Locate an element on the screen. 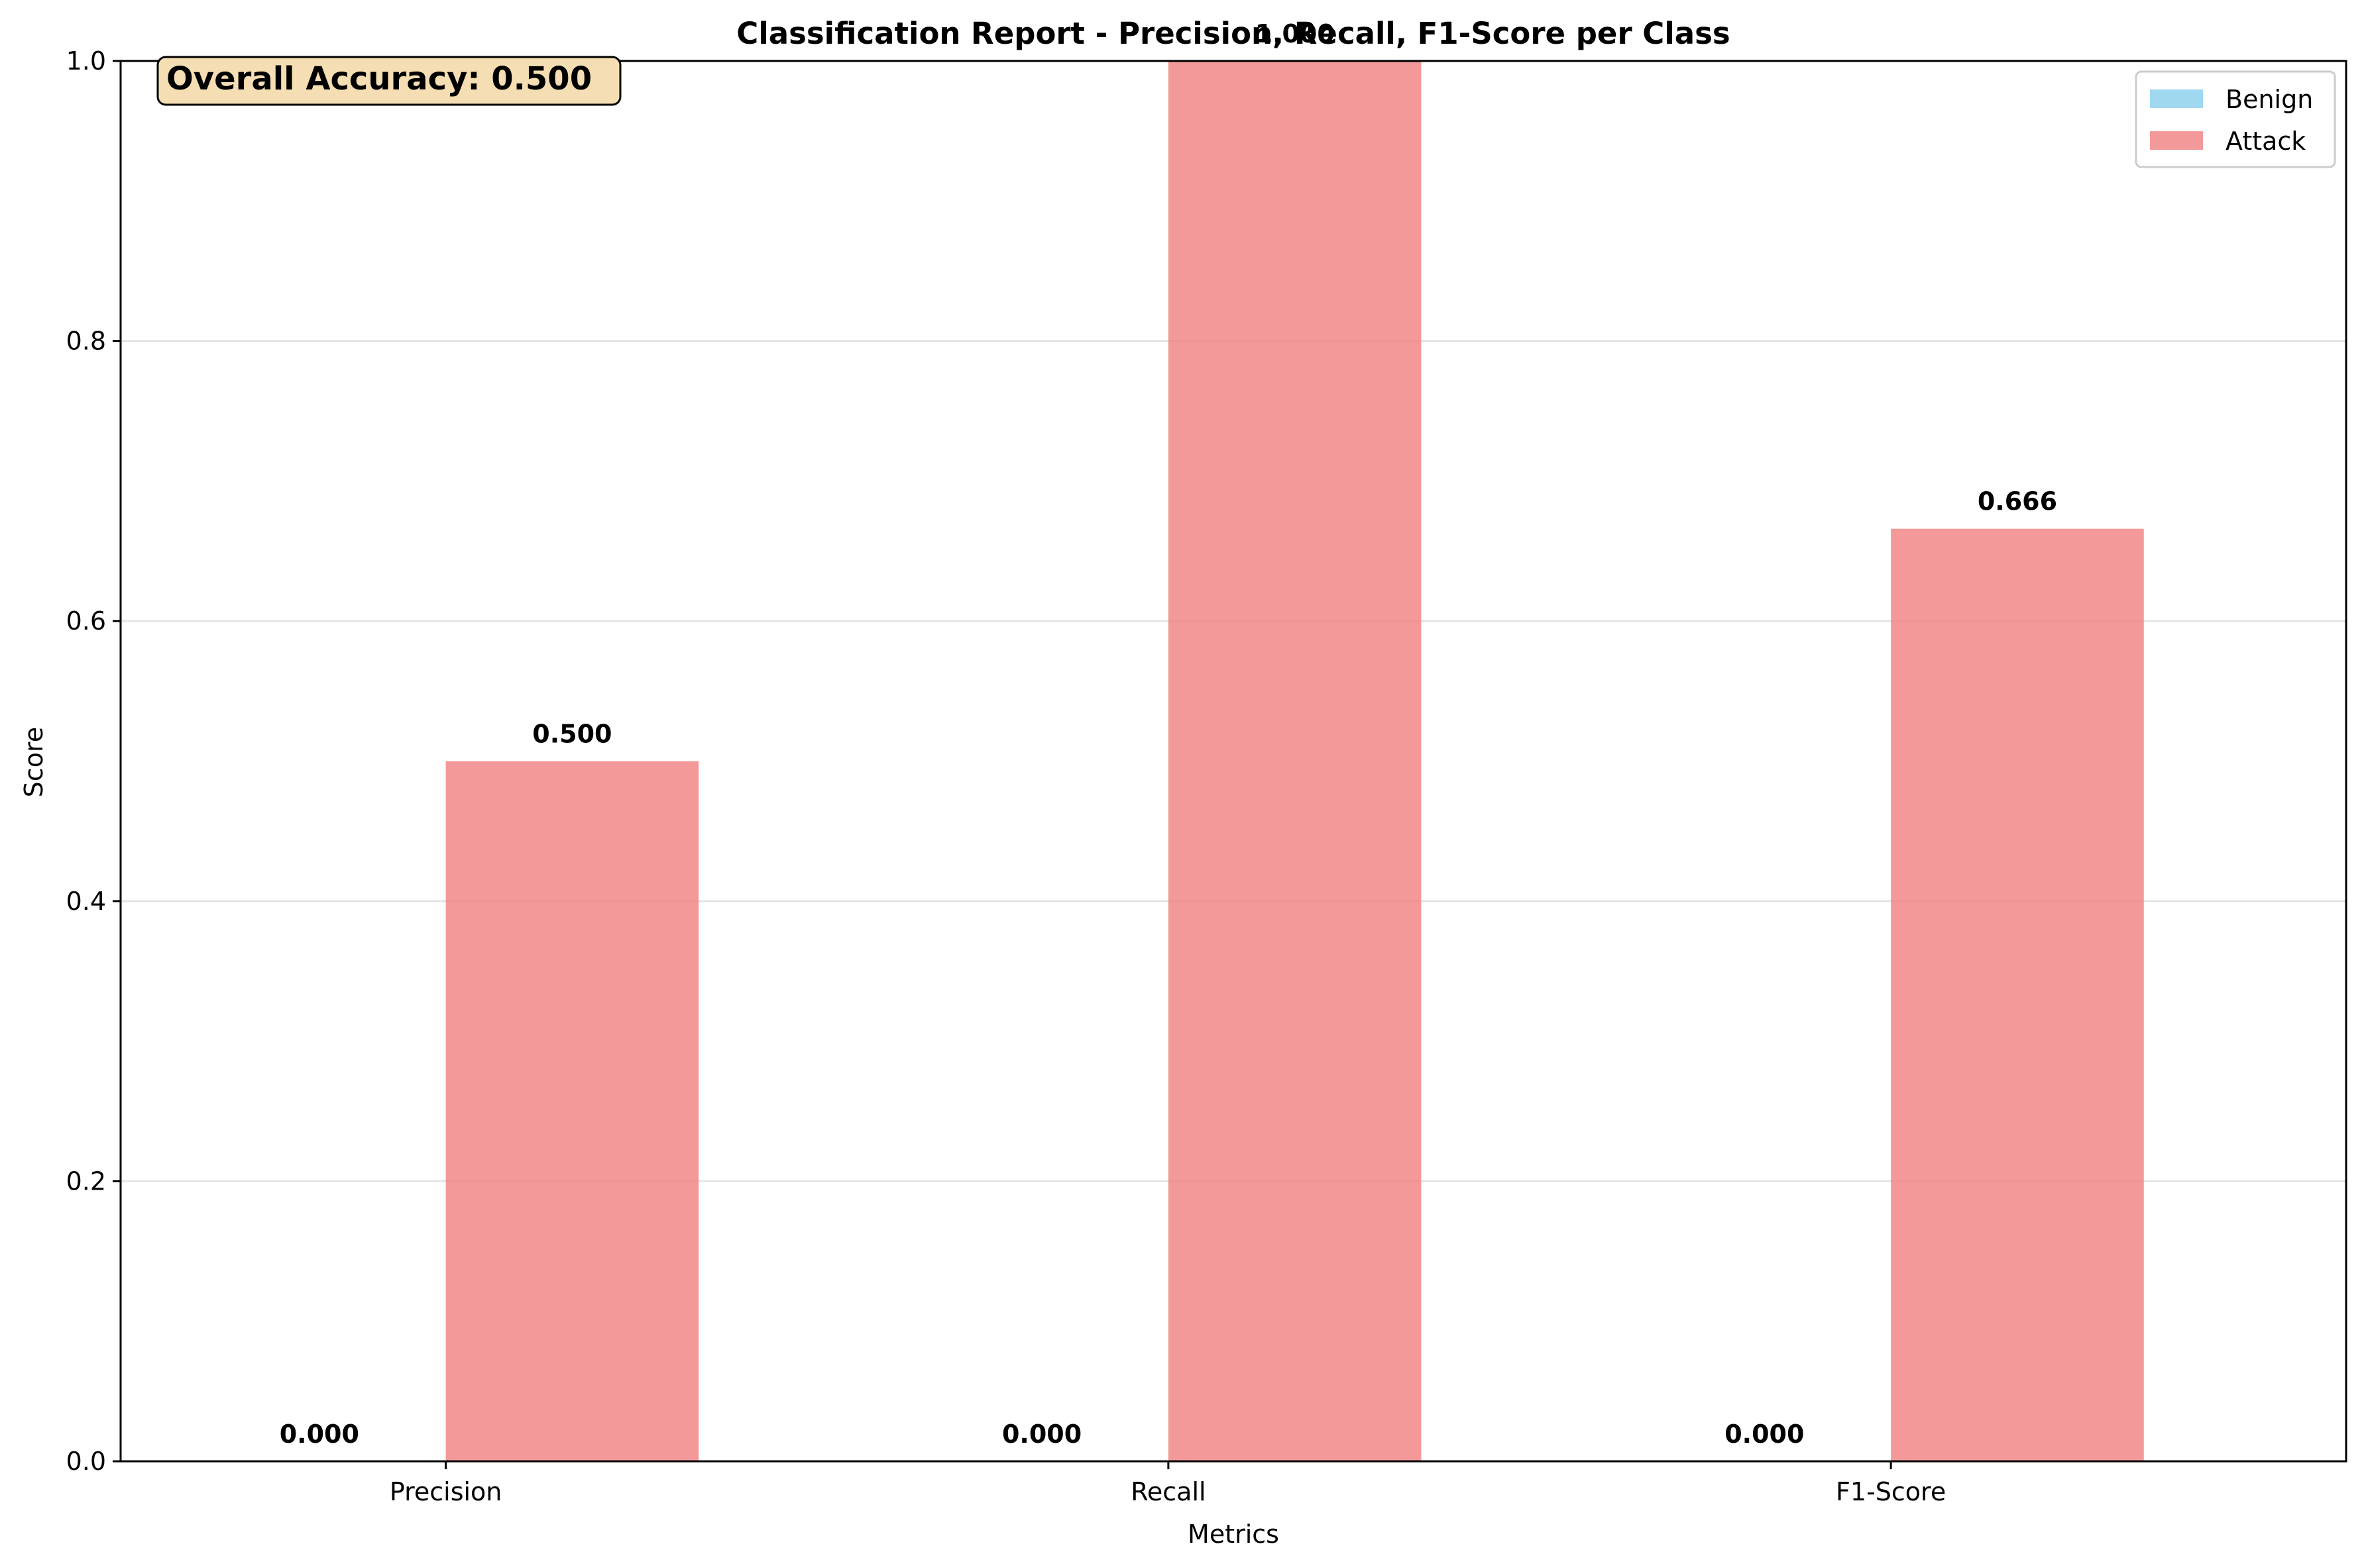 The height and width of the screenshot is (1568, 2366). bar-attack-precision is located at coordinates (572, 1111).